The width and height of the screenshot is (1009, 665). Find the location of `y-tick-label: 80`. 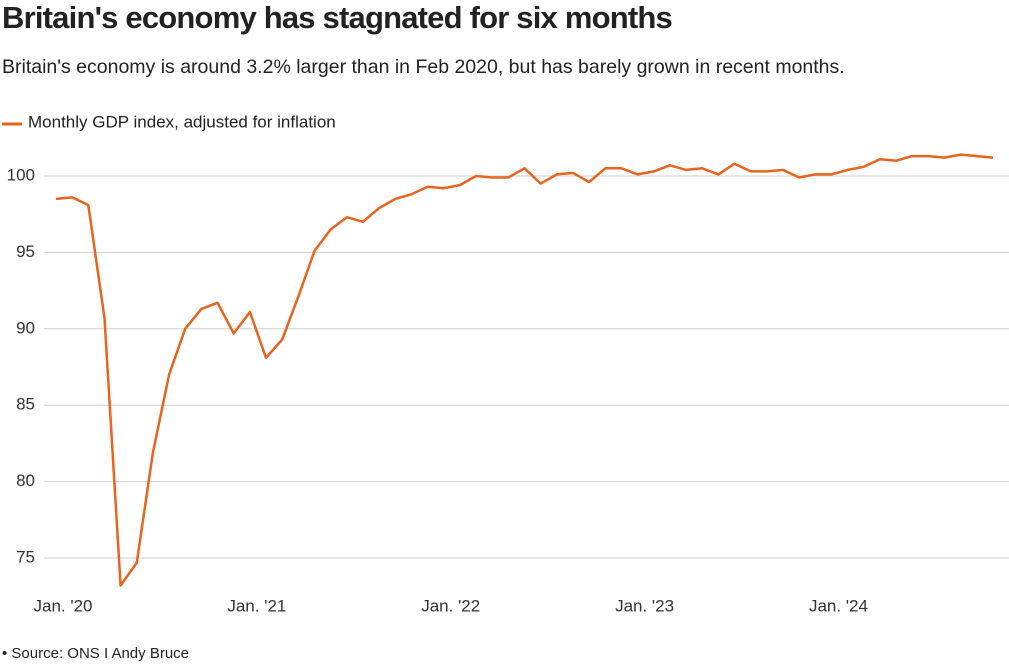

y-tick-label: 80 is located at coordinates (25, 480).